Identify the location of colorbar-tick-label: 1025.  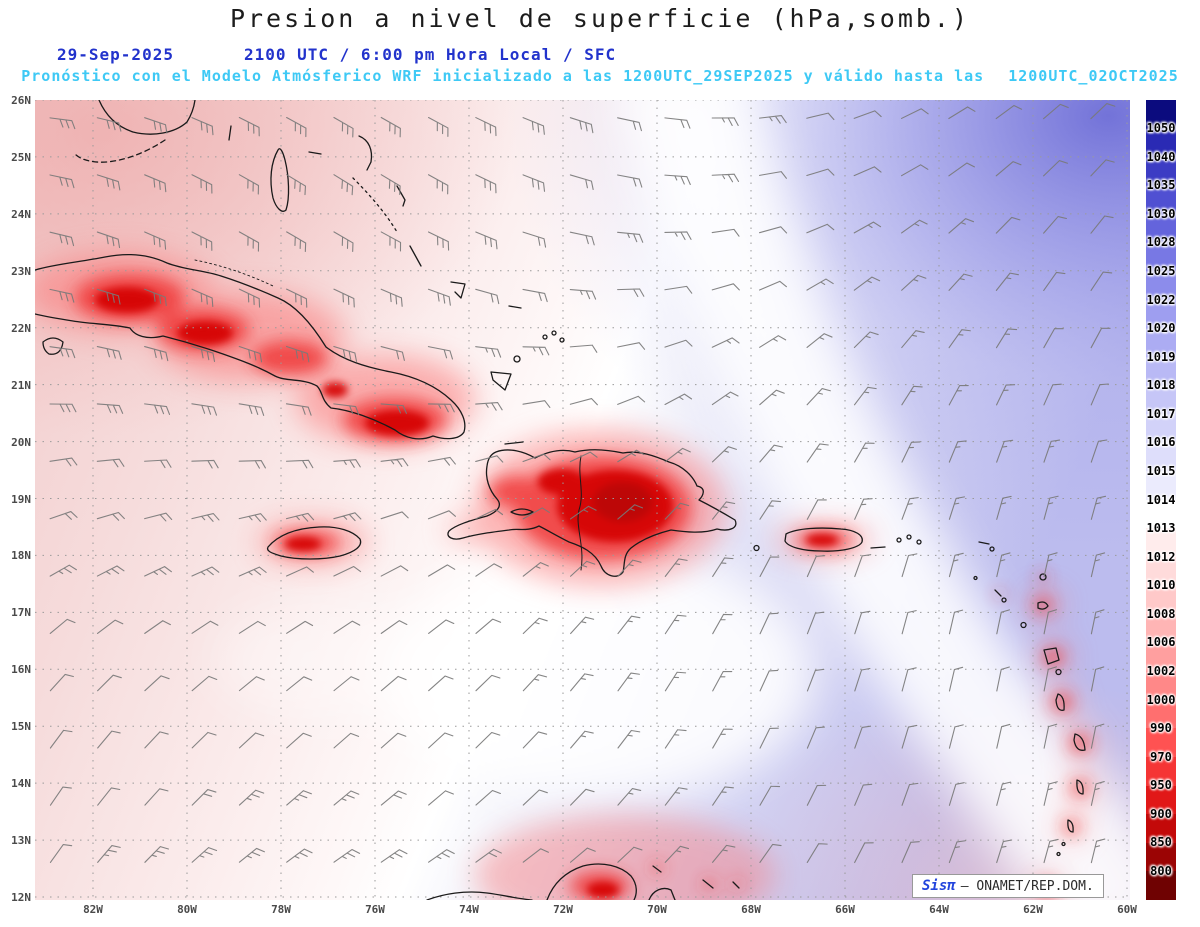
(1161, 270).